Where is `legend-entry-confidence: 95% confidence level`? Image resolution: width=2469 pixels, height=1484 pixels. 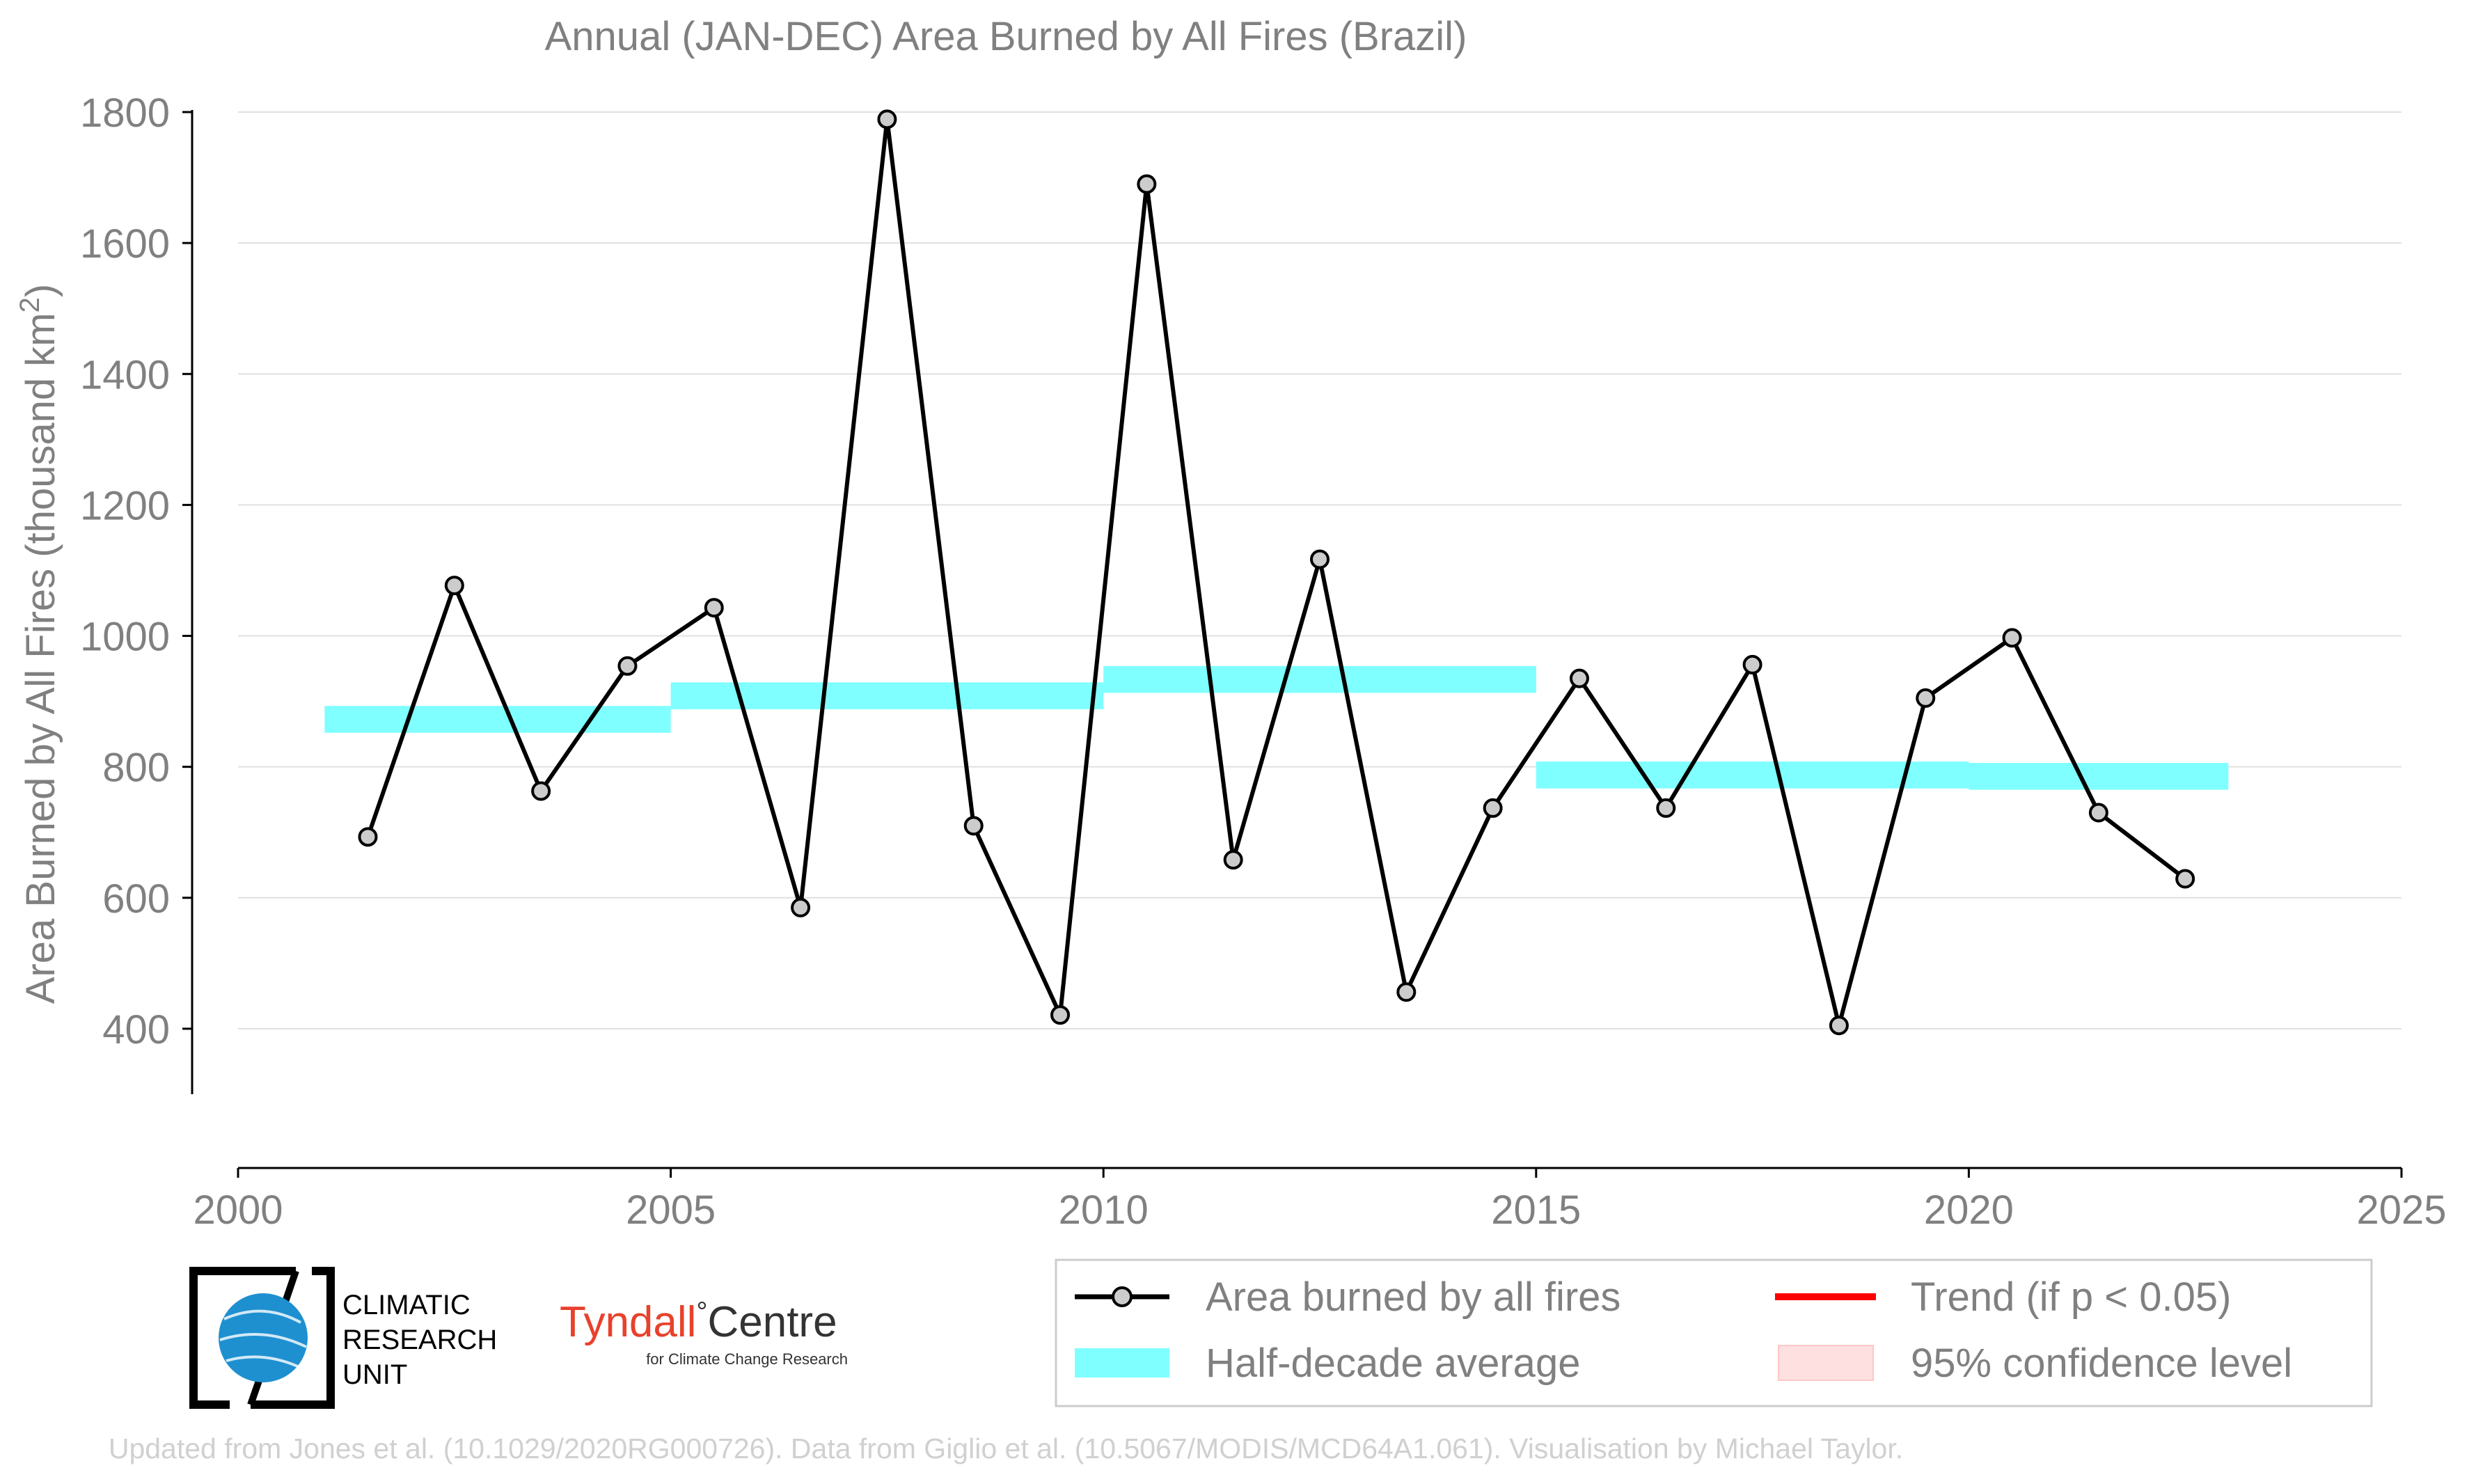 legend-entry-confidence: 95% confidence level is located at coordinates (2101, 1363).